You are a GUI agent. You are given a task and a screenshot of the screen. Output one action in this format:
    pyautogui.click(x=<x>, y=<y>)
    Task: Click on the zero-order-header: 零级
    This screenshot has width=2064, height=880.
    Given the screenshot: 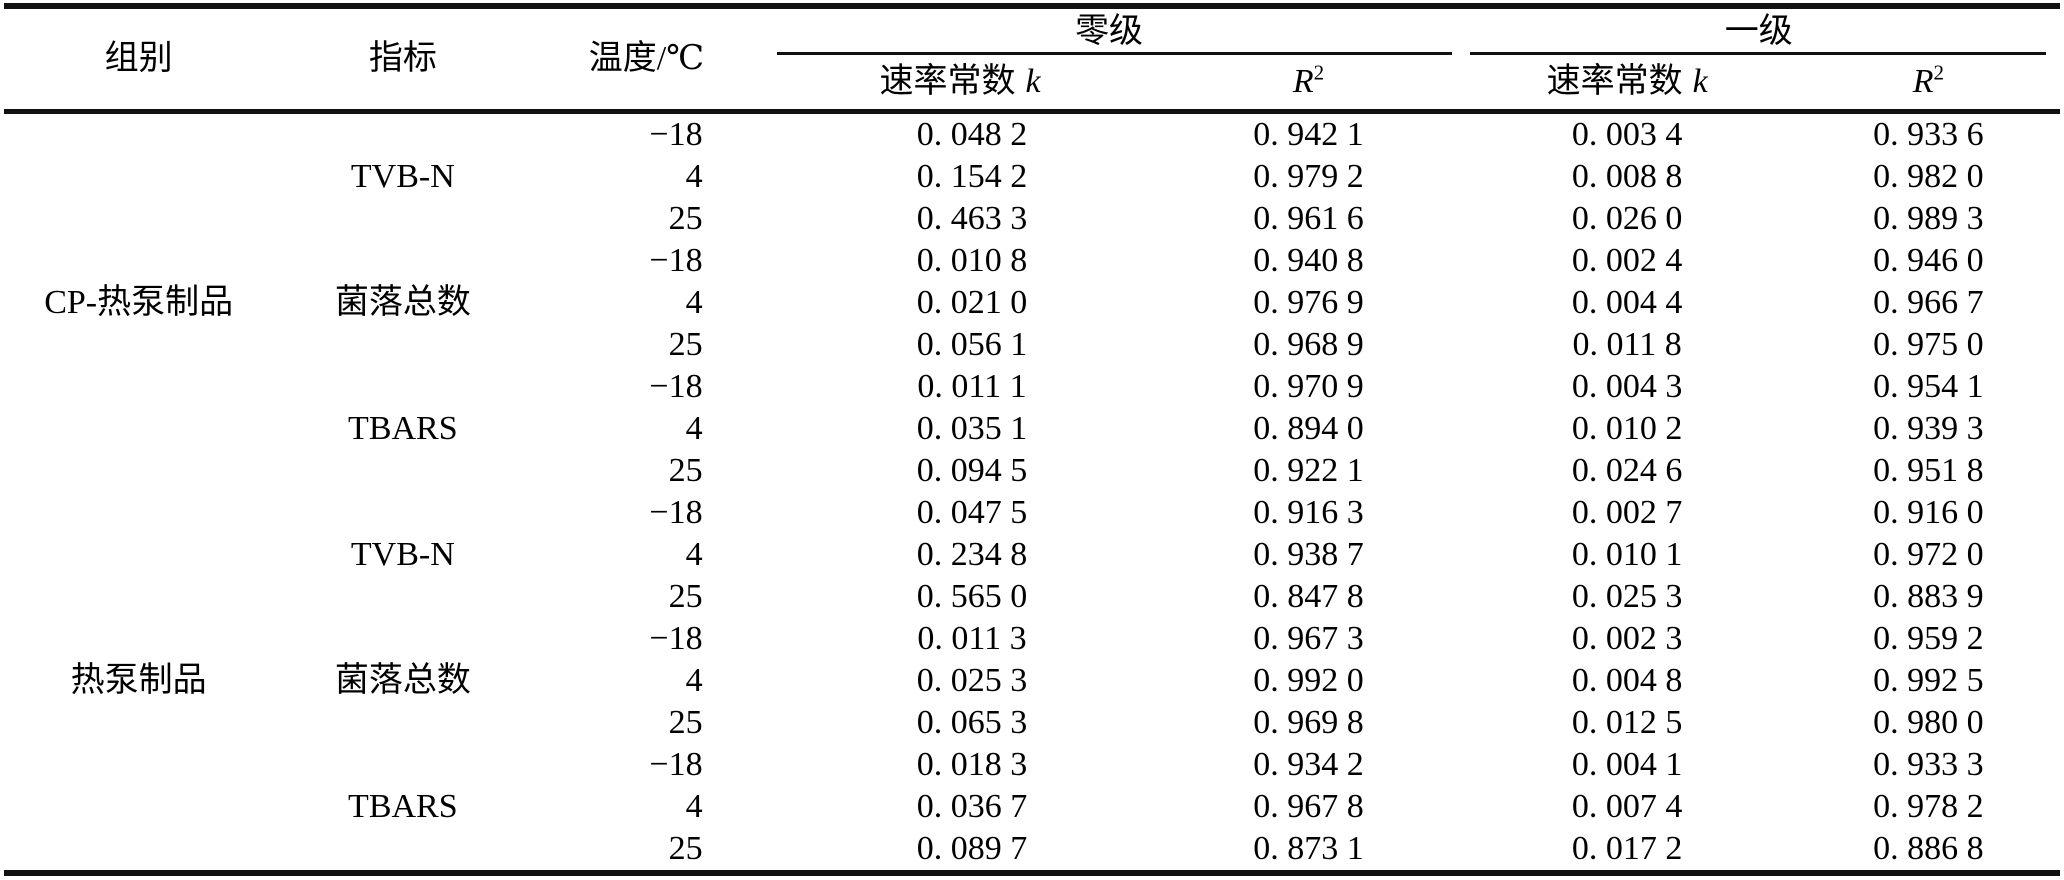 What is the action you would take?
    pyautogui.click(x=1109, y=30)
    